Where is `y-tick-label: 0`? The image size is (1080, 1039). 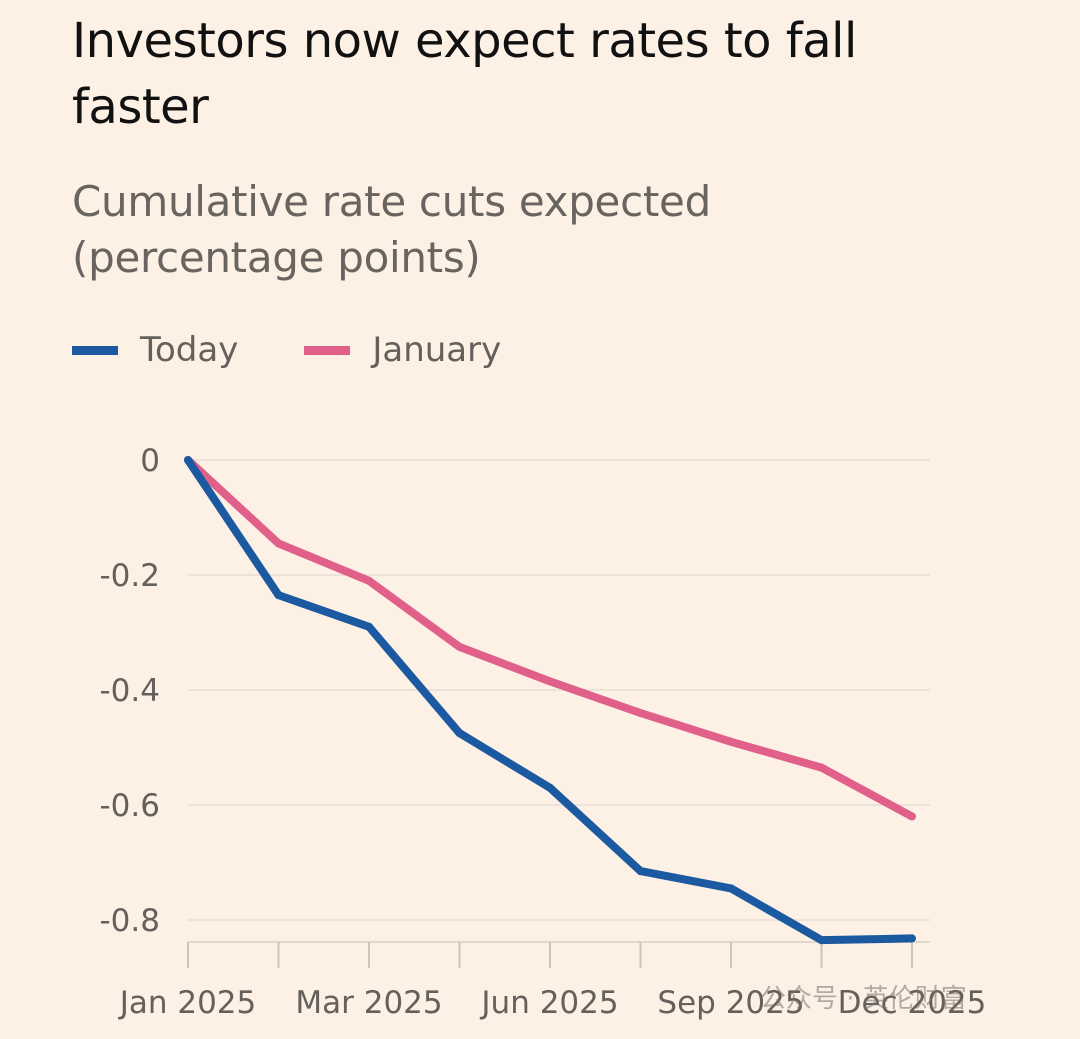 y-tick-label: 0 is located at coordinates (150, 461).